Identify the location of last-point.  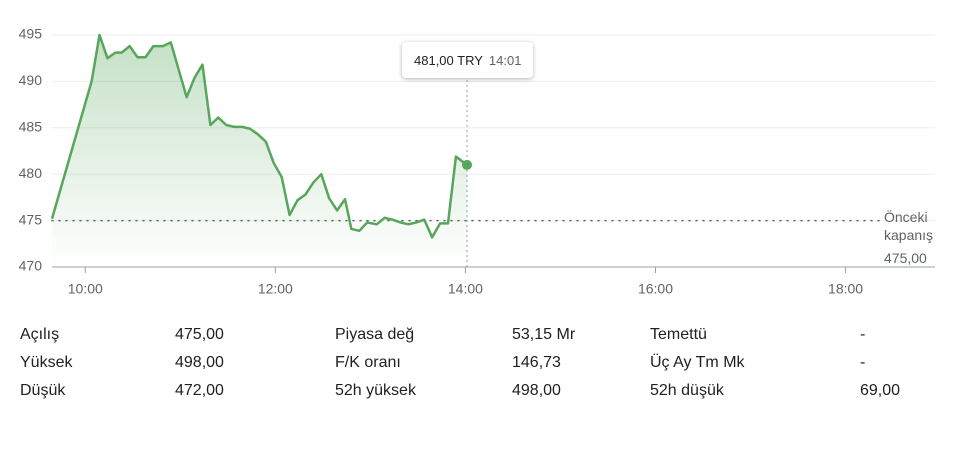
(467, 164).